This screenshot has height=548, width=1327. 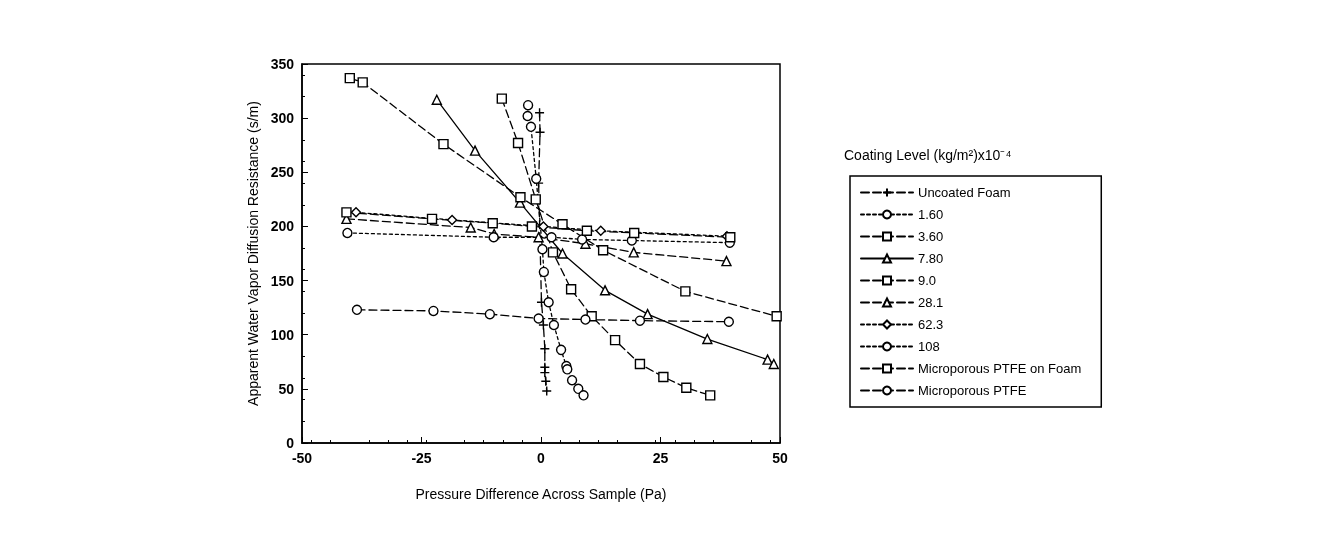 I want to click on y-tick-label: 300, so click(x=282, y=118).